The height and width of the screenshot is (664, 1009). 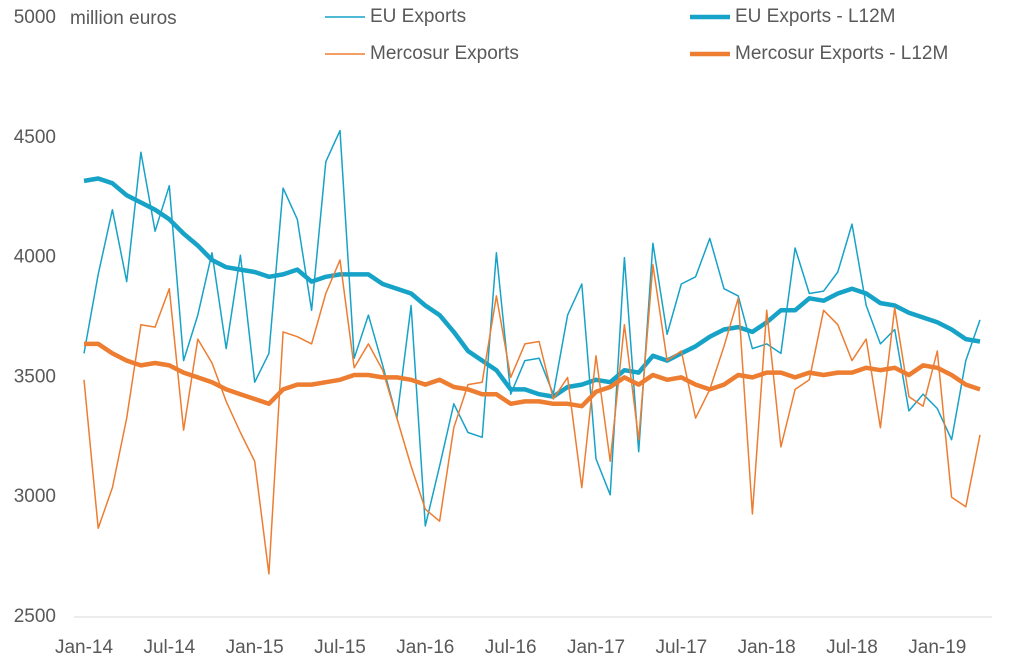 What do you see at coordinates (84, 647) in the screenshot?
I see `x-tick-label: Jan-14` at bounding box center [84, 647].